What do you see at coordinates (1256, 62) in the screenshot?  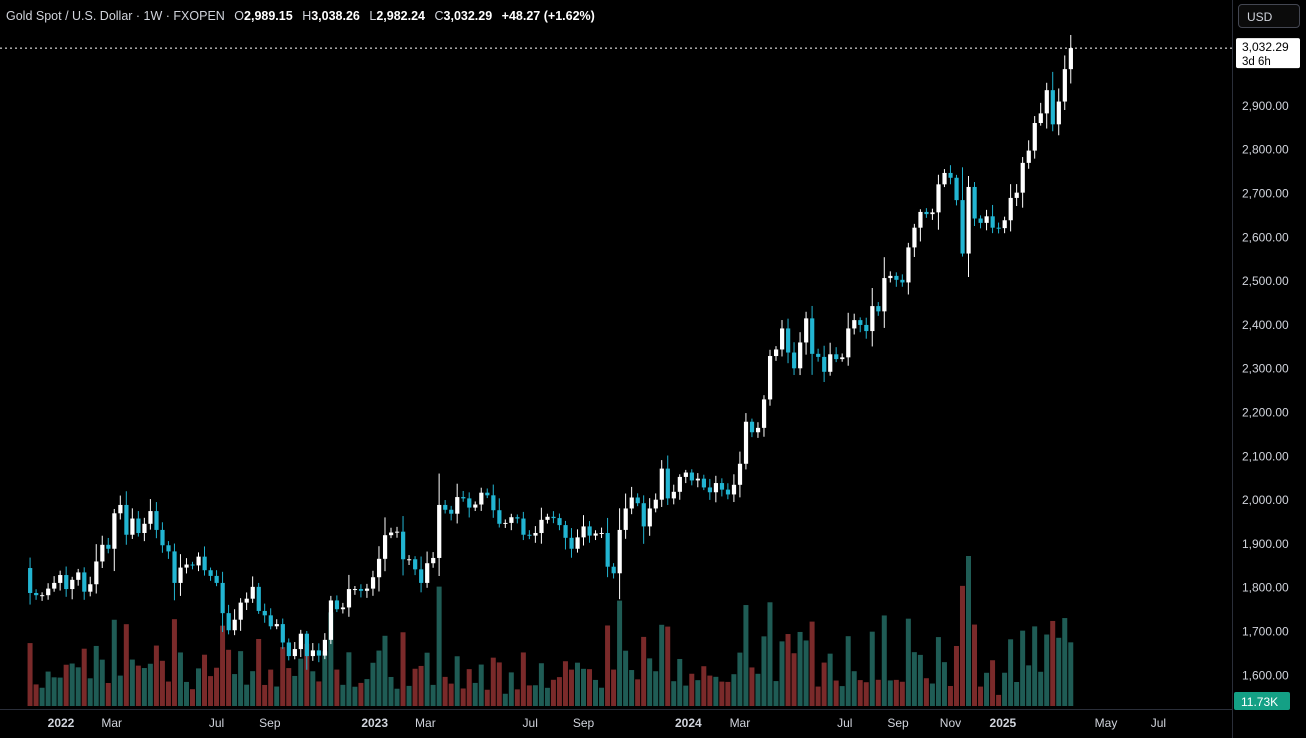 I see `countdown-label: 3d 6h` at bounding box center [1256, 62].